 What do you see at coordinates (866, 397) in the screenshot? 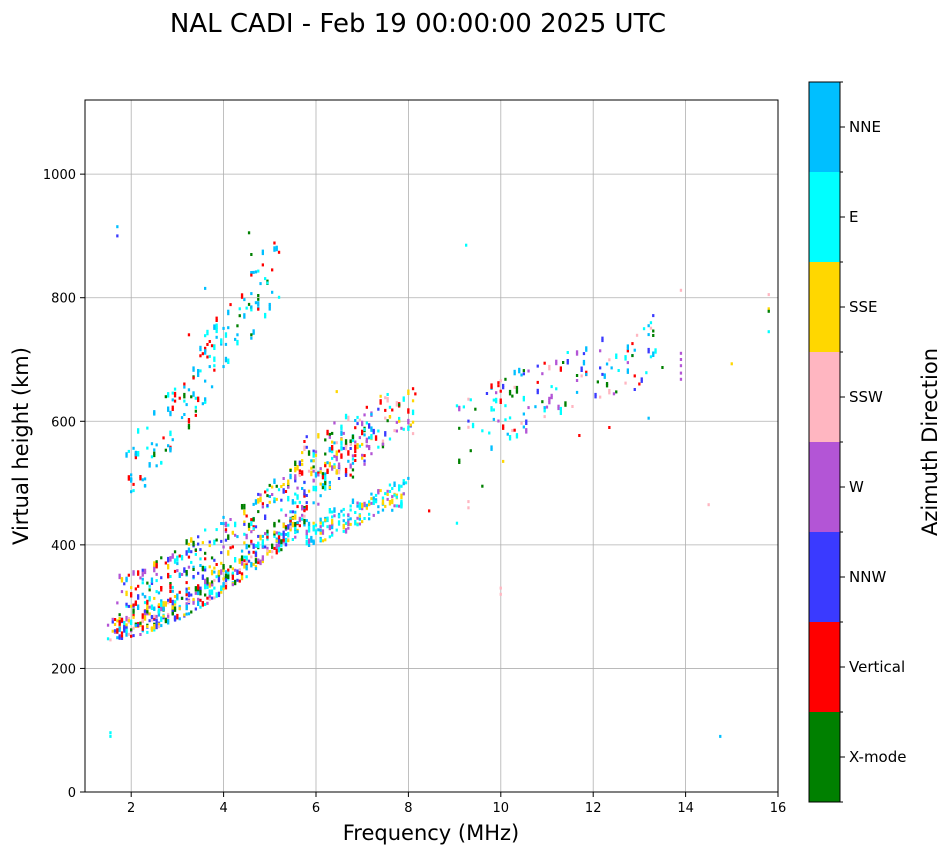
I see `colorbar-label: SSW` at bounding box center [866, 397].